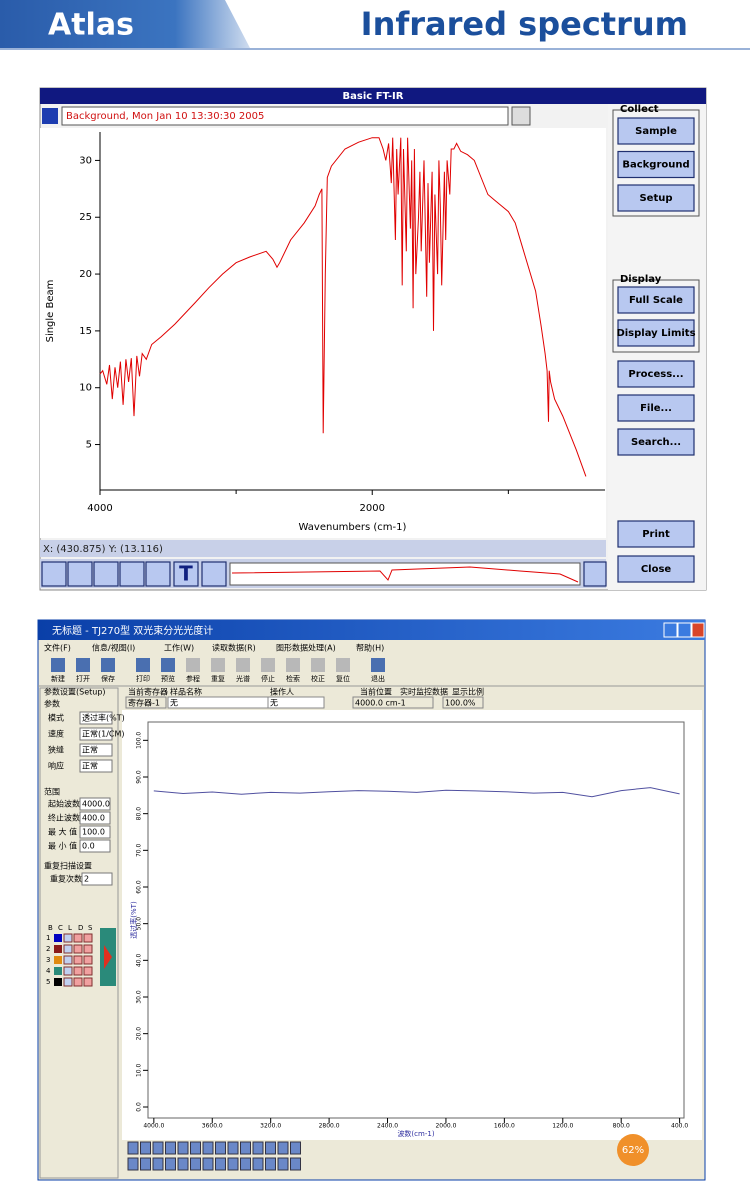 The height and width of the screenshot is (1200, 750). I want to click on menu-item: 文件(F), so click(57, 648).